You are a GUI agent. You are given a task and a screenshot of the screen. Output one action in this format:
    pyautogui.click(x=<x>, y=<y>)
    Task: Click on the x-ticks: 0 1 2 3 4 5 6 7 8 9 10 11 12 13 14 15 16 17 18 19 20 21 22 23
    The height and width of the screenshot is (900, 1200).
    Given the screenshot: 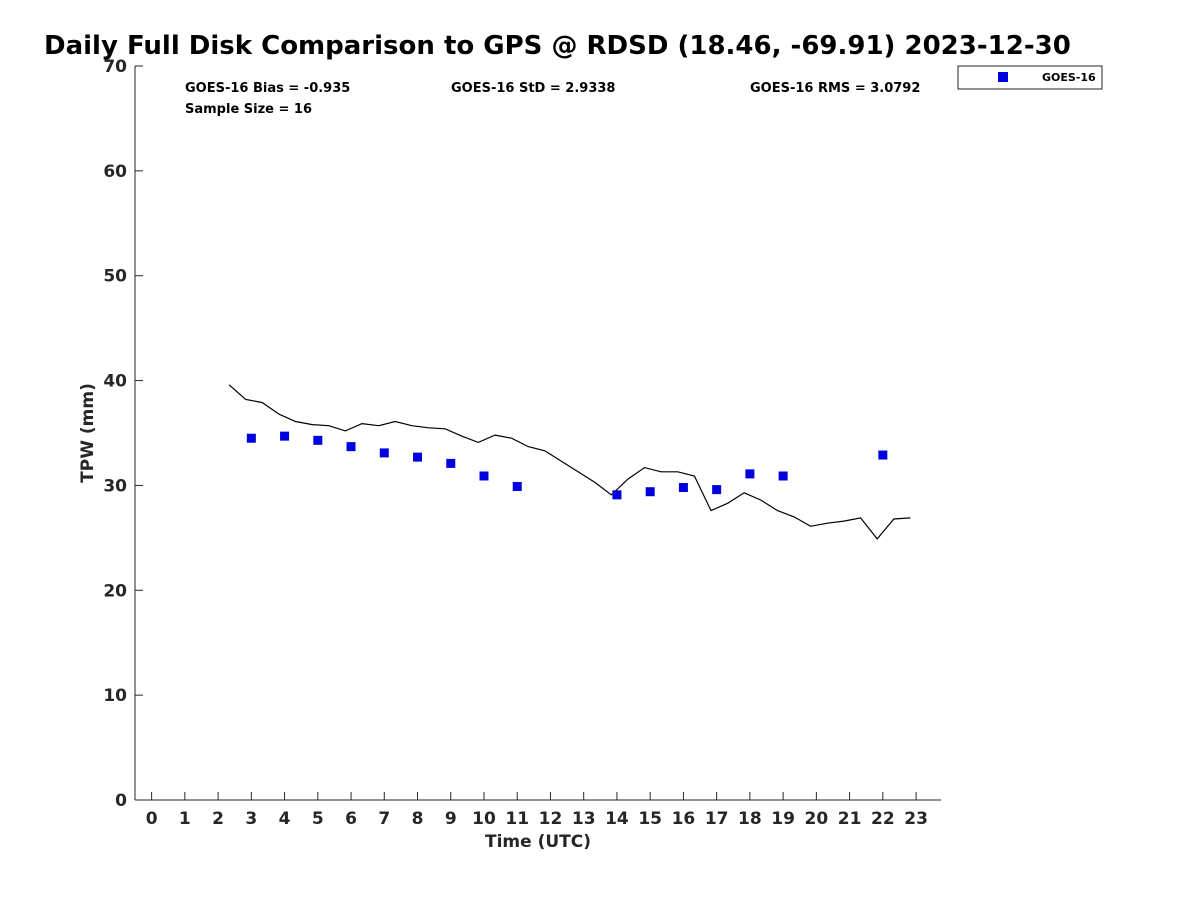 What is the action you would take?
    pyautogui.click(x=537, y=810)
    